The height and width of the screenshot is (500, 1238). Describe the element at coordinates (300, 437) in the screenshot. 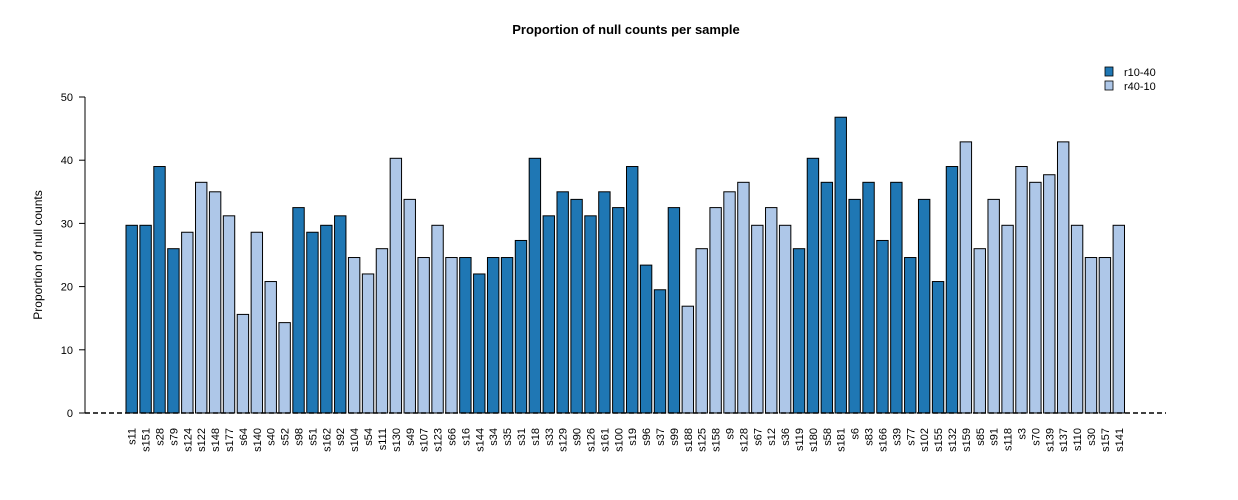

I see `x-tick-label: s98` at that location.